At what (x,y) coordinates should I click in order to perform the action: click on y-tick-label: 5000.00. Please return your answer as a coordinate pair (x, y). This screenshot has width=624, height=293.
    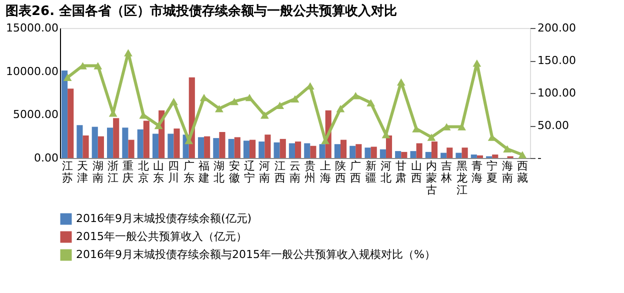
    Looking at the image, I should click on (35, 115).